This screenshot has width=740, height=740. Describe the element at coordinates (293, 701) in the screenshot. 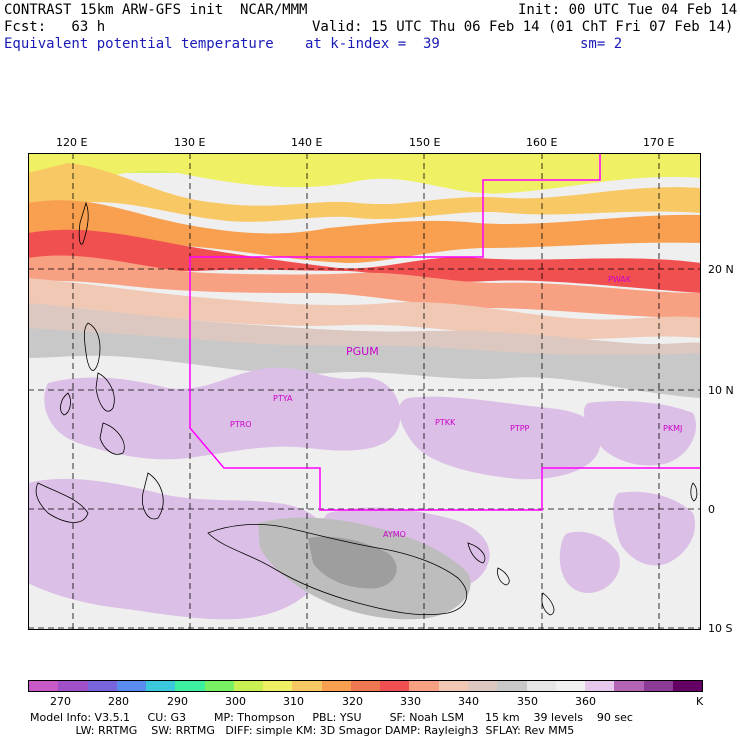

I see `colorbar-label: 310` at that location.